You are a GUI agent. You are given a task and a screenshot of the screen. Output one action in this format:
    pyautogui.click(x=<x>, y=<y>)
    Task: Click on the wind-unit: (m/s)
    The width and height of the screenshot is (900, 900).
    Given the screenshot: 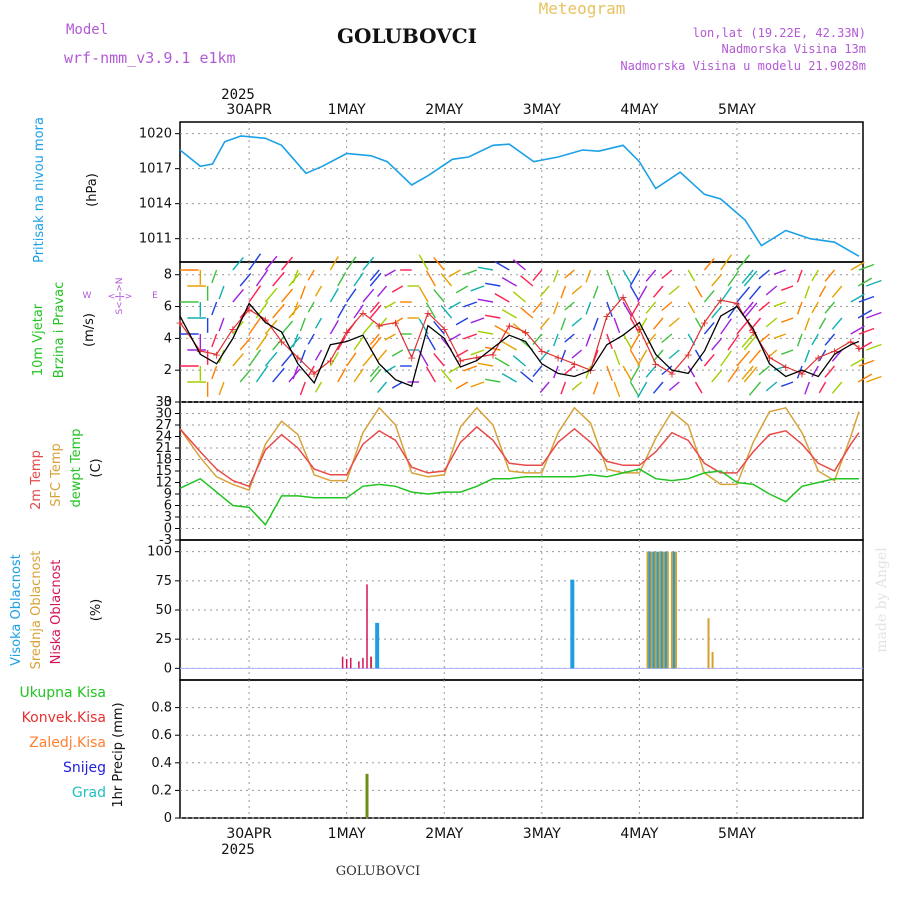 What is the action you would take?
    pyautogui.click(x=89, y=330)
    